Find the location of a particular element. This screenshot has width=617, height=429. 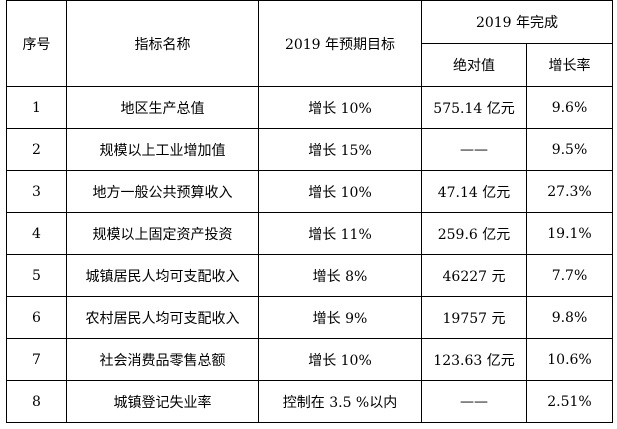

cell-target: 增长 9% is located at coordinates (340, 317).